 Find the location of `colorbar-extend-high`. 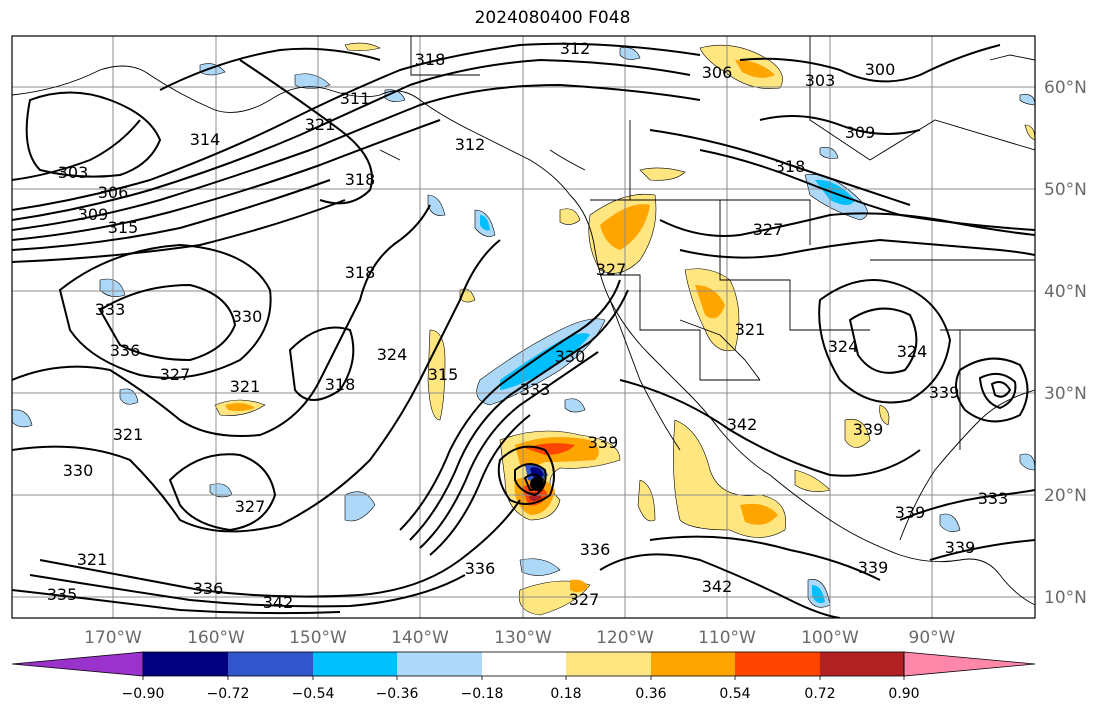

colorbar-extend-high is located at coordinates (969, 664).